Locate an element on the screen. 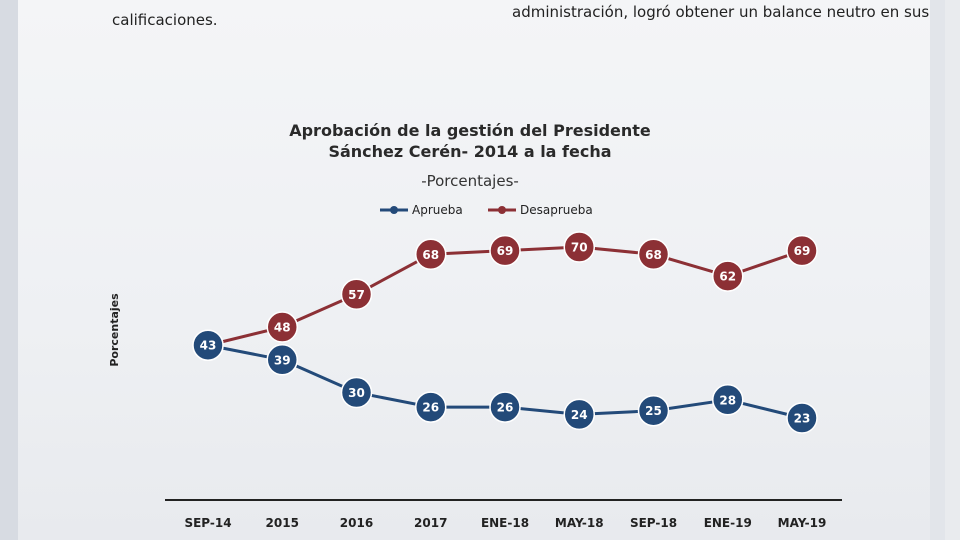  data-label-aprueba: 39 is located at coordinates (282, 360).